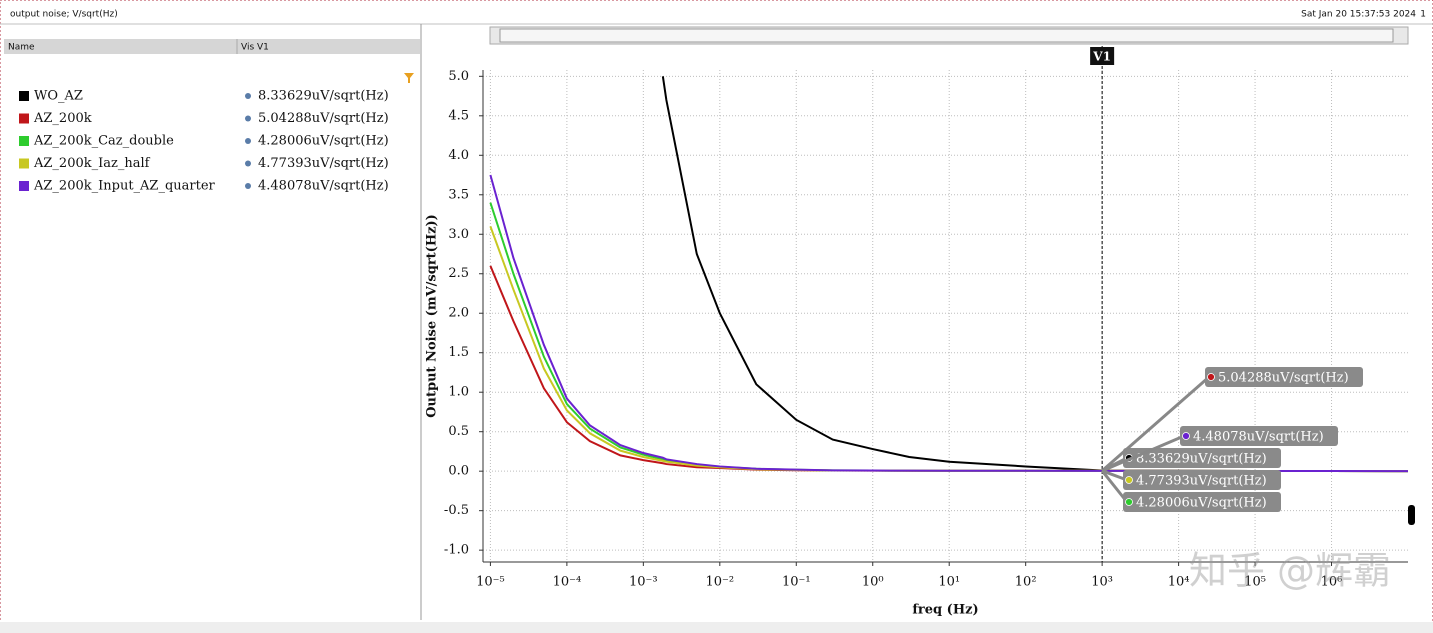  Describe the element at coordinates (458, 313) in the screenshot. I see `y-tick-label: 2.0` at that location.